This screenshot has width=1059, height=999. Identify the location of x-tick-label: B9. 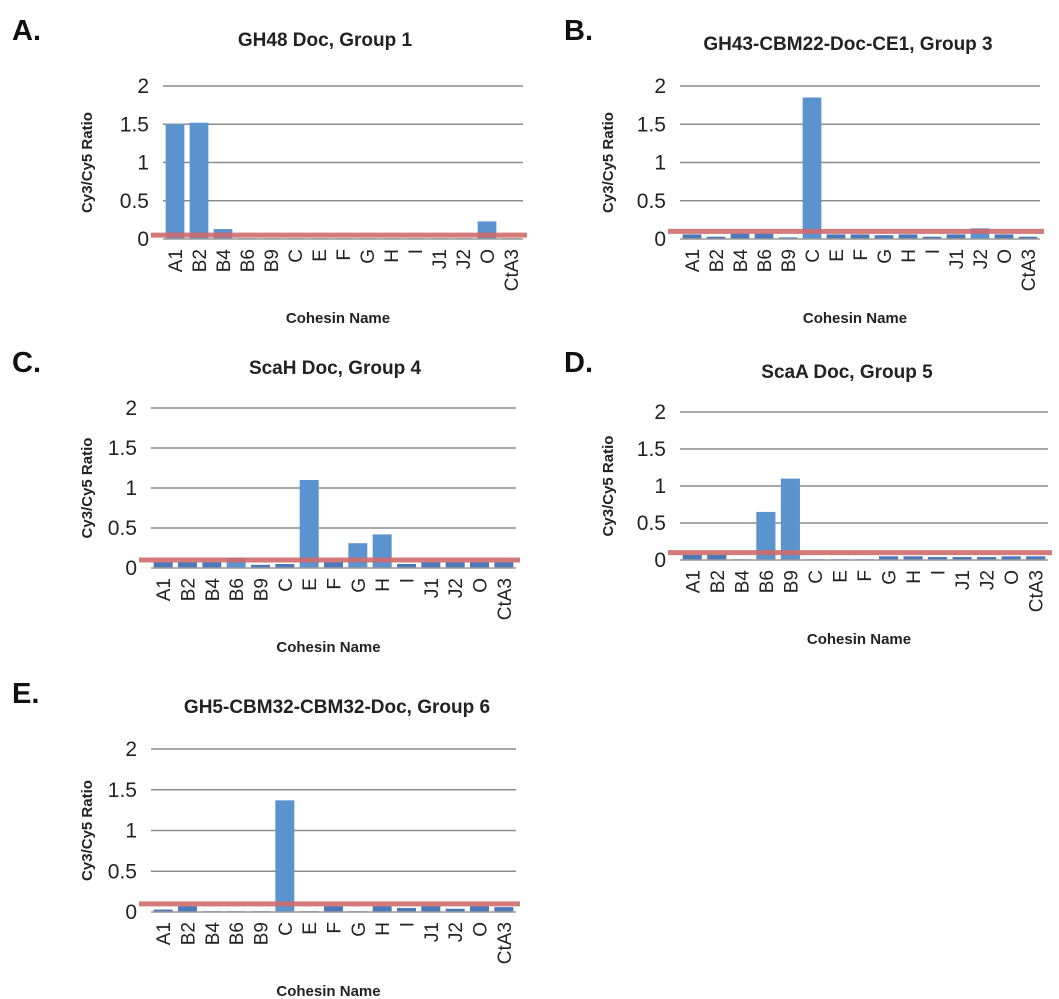
(272, 260).